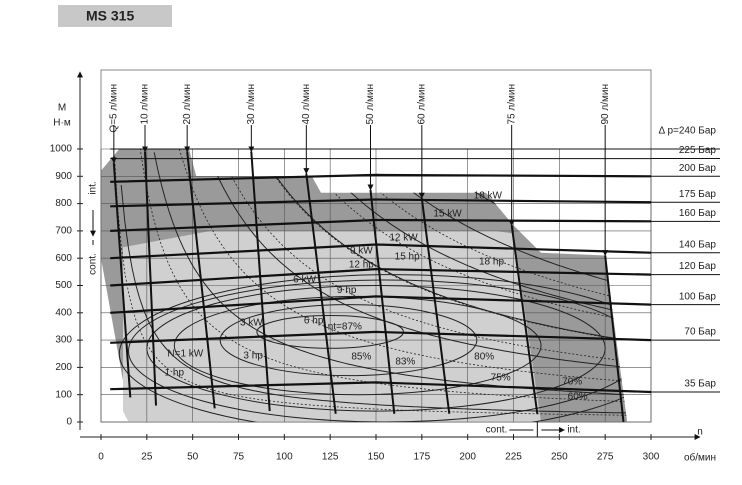 The width and height of the screenshot is (742, 485). I want to click on y-label: Н·м, so click(62, 123).